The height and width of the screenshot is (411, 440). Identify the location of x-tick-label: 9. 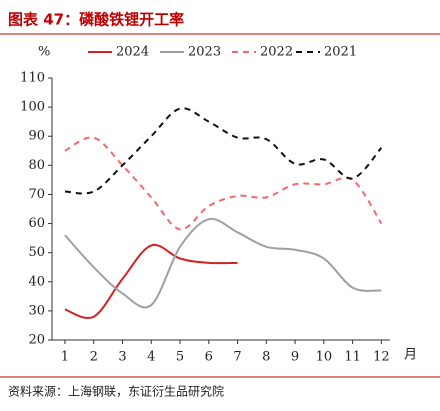
(295, 357).